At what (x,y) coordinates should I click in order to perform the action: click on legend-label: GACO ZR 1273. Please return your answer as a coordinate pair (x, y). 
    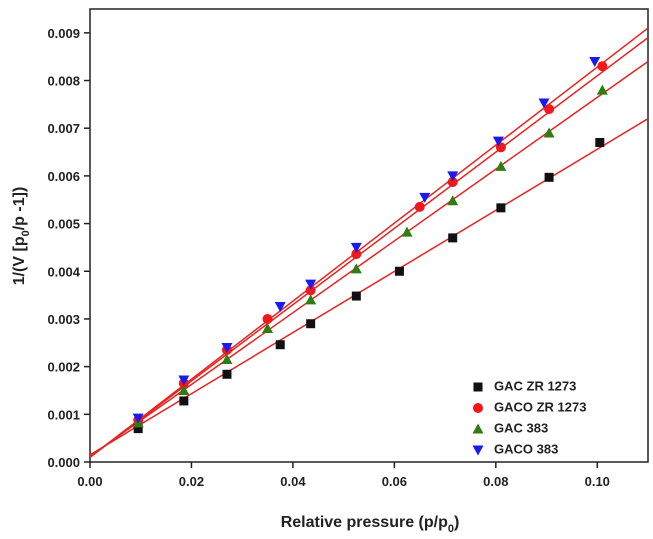
    Looking at the image, I should click on (540, 406).